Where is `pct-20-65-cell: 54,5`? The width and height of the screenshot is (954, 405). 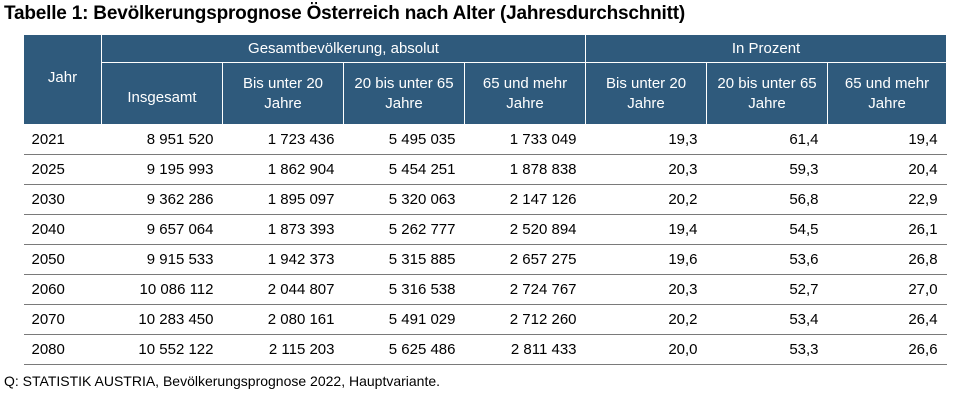 pct-20-65-cell: 54,5 is located at coordinates (767, 229).